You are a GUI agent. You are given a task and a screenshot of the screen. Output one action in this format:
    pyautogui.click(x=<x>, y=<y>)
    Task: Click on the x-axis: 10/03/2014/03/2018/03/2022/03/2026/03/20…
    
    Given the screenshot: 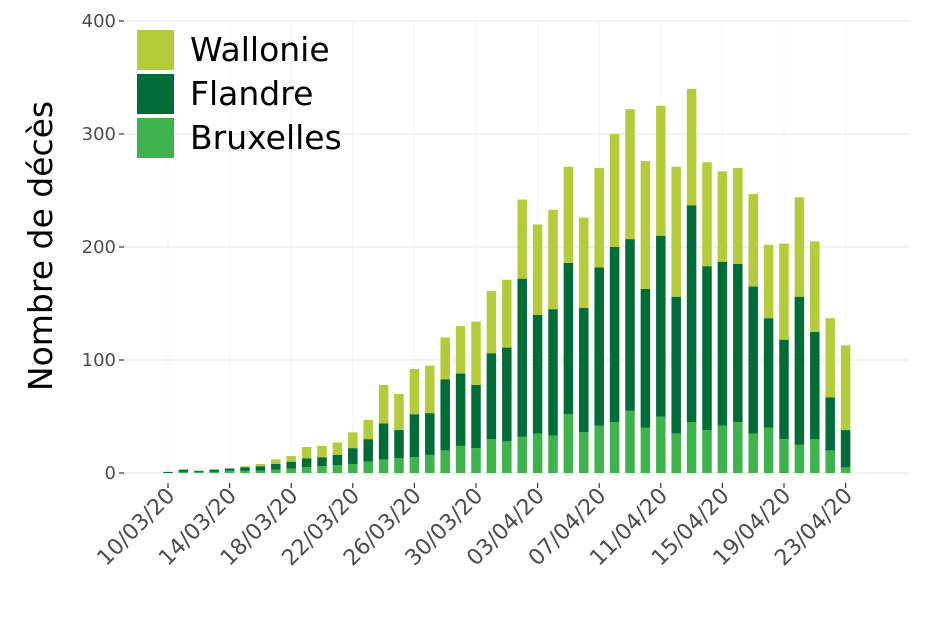 What is the action you would take?
    pyautogui.click(x=475, y=527)
    